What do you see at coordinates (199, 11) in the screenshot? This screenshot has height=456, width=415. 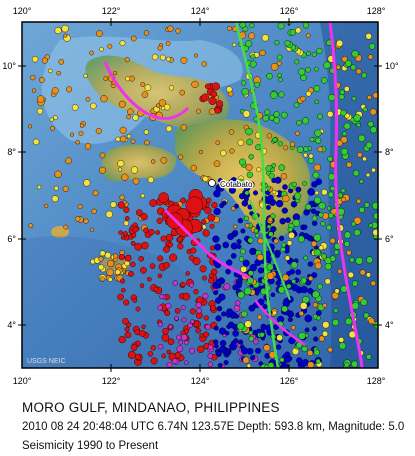 I see `lon-labels-top: 120° 122° 124° 126° 128°` at bounding box center [199, 11].